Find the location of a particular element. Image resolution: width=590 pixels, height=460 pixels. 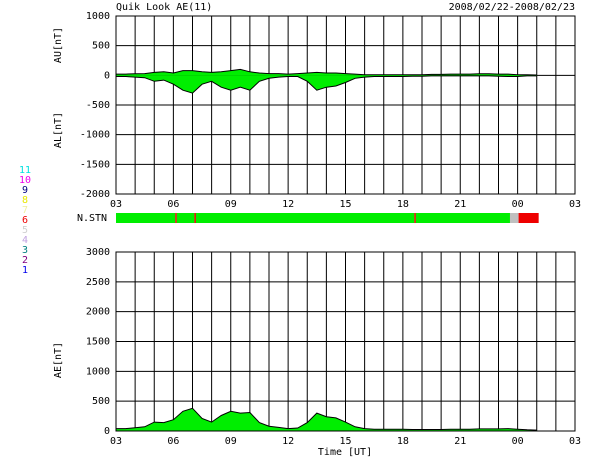

y-tick-label: 2500 is located at coordinates (98, 282).